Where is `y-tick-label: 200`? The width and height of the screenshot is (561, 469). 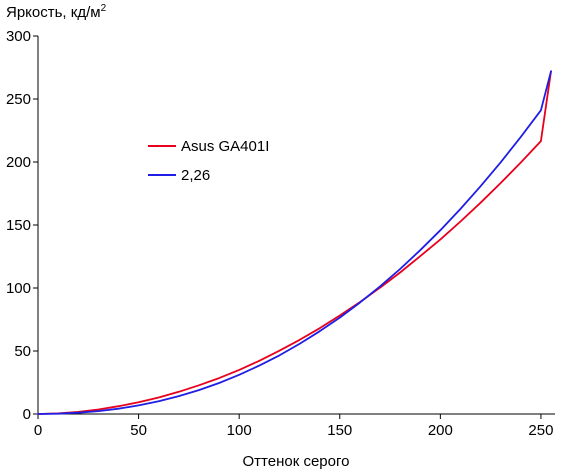 y-tick-label: 200 is located at coordinates (18, 162).